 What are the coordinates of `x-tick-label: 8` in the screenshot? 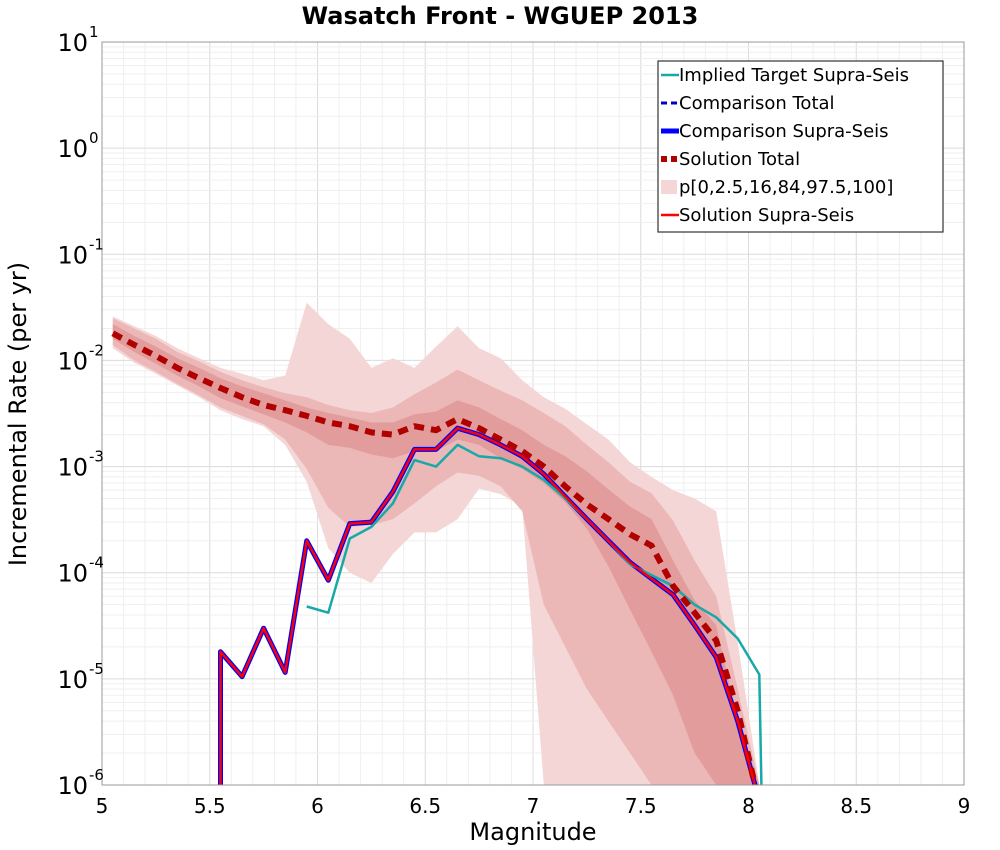 It's located at (748, 806).